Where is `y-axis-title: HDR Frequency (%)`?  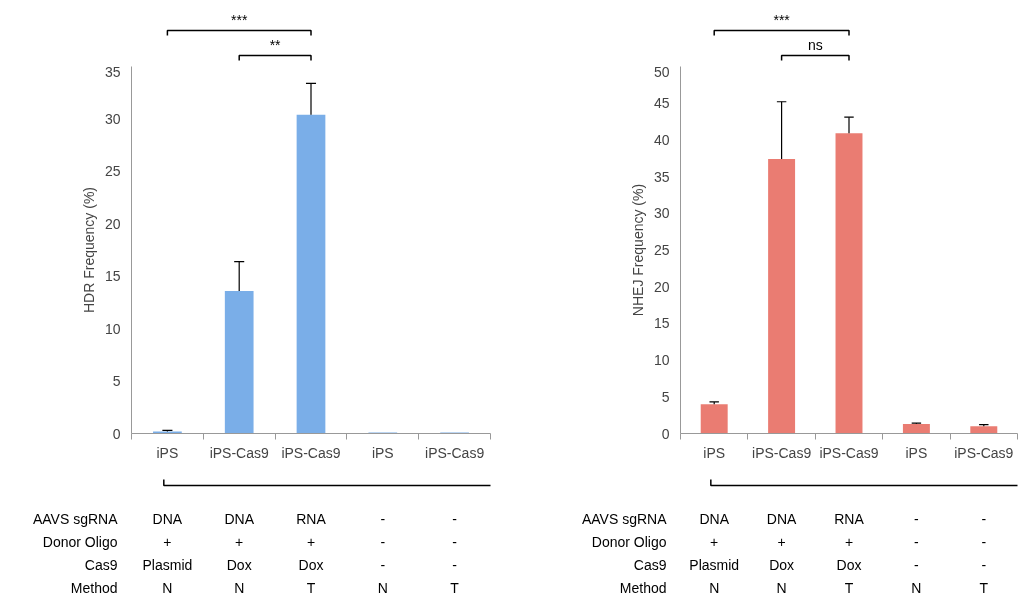 y-axis-title: HDR Frequency (%) is located at coordinates (88, 250).